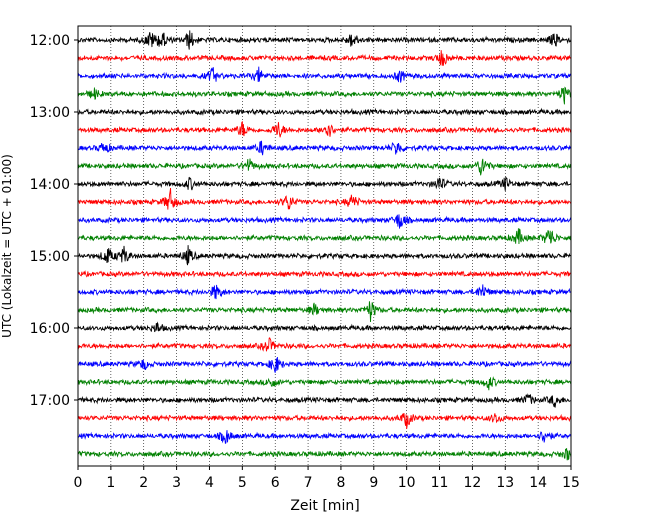 The height and width of the screenshot is (525, 650). Describe the element at coordinates (373, 483) in the screenshot. I see `x-tick-label: 9` at that location.